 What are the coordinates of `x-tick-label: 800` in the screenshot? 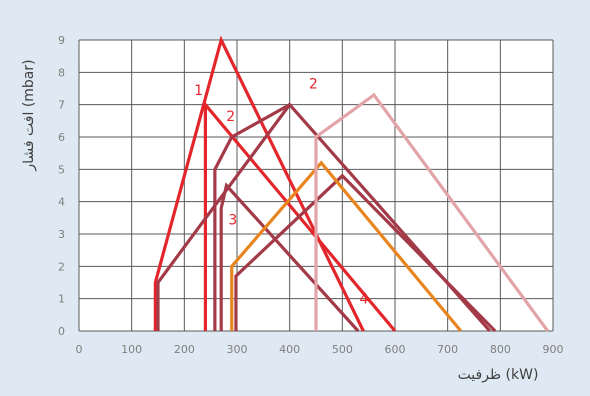 It's located at (500, 349).